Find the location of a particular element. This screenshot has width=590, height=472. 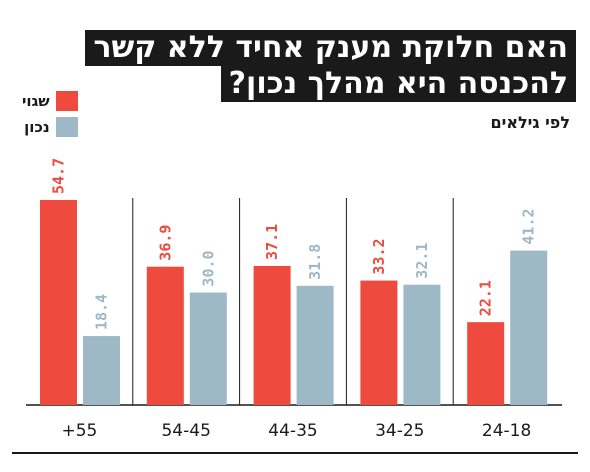

x-tick-label: 24-18 is located at coordinates (506, 431).